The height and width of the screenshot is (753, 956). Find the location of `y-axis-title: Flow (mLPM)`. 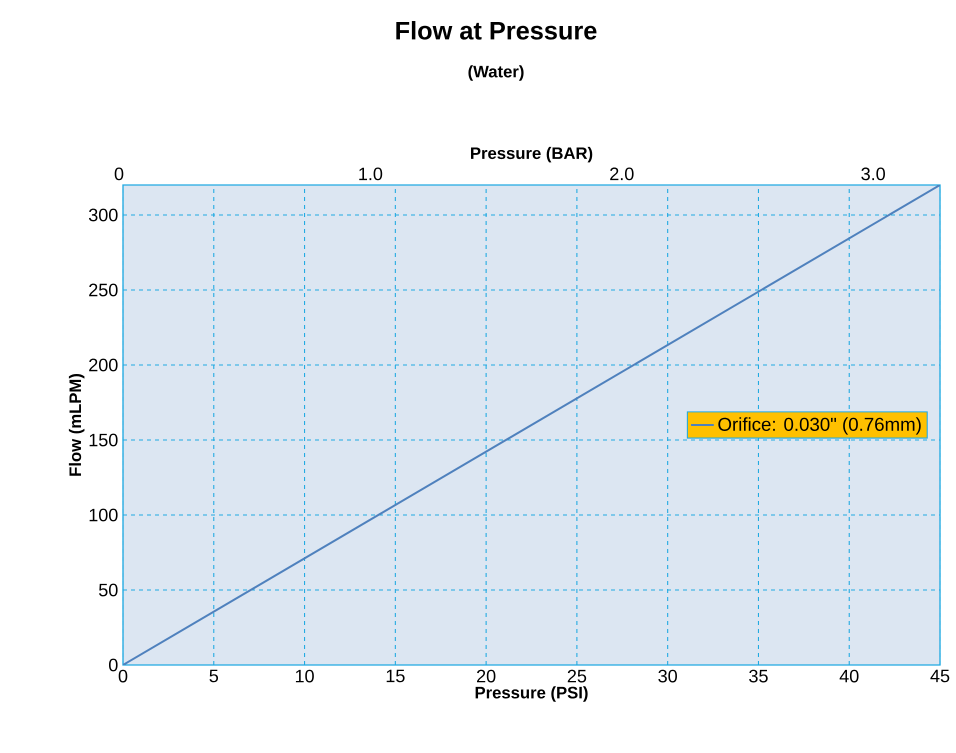

y-axis-title: Flow (mLPM) is located at coordinates (76, 425).